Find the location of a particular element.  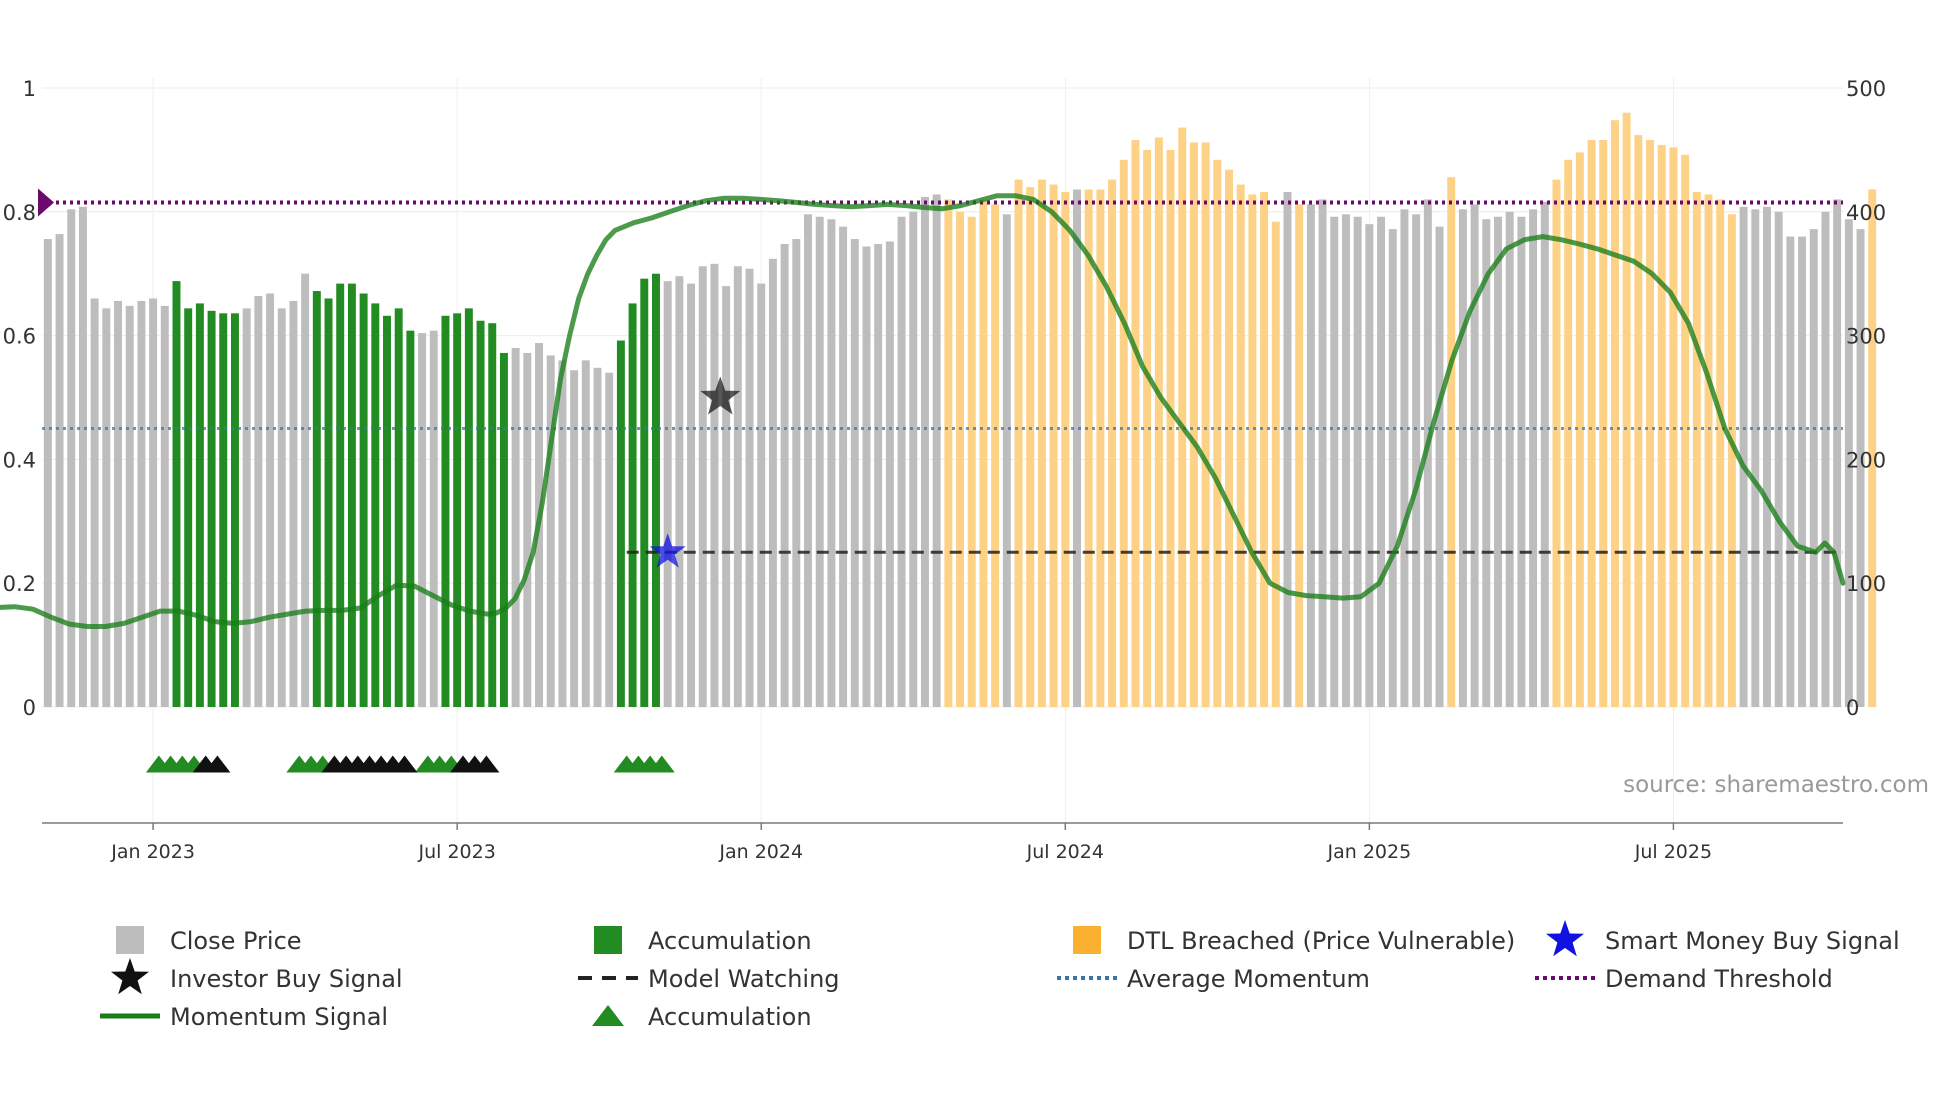

legend-label: Average Momentum is located at coordinates (1248, 979).